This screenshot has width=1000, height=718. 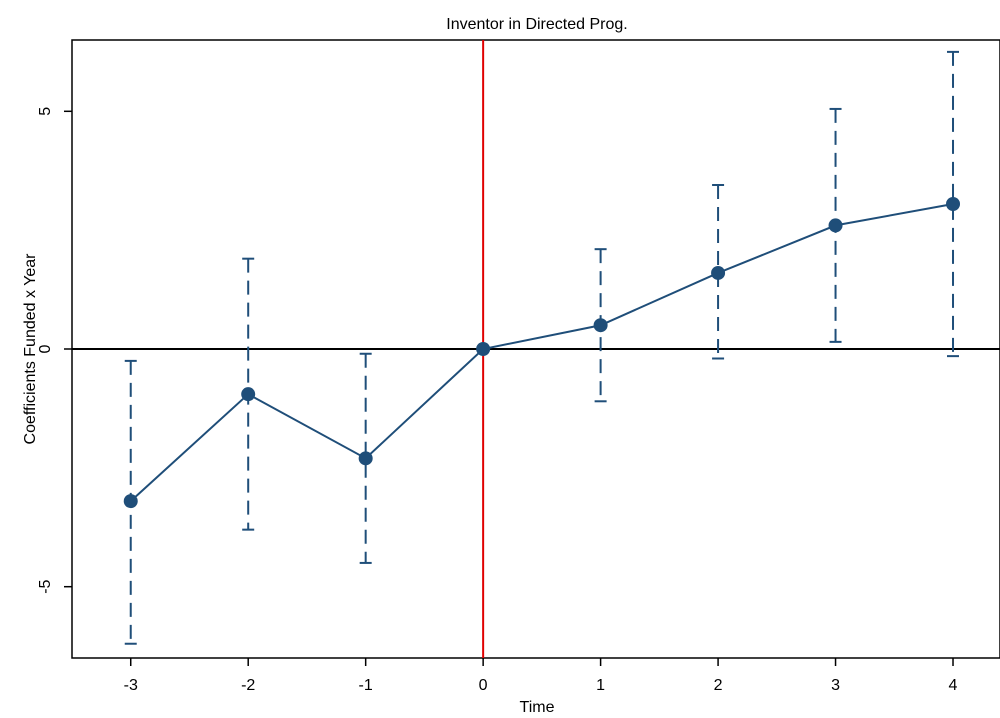 I want to click on x-tick-label: 1, so click(x=600, y=685).